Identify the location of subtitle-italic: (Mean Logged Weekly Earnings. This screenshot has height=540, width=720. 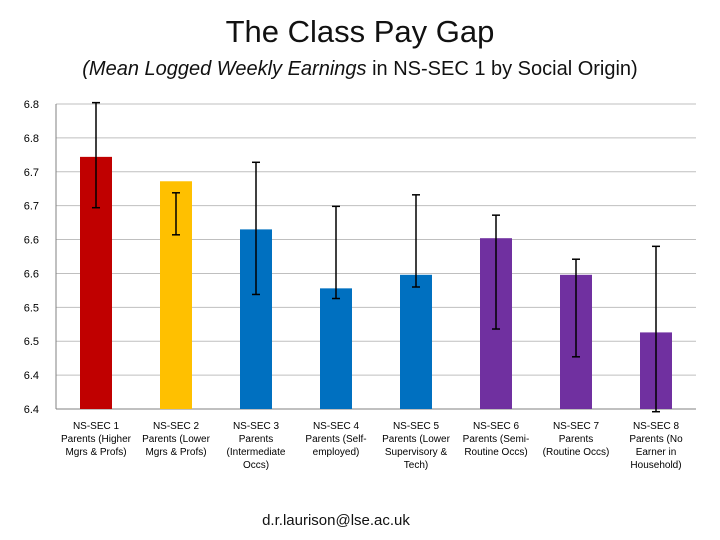
(224, 69).